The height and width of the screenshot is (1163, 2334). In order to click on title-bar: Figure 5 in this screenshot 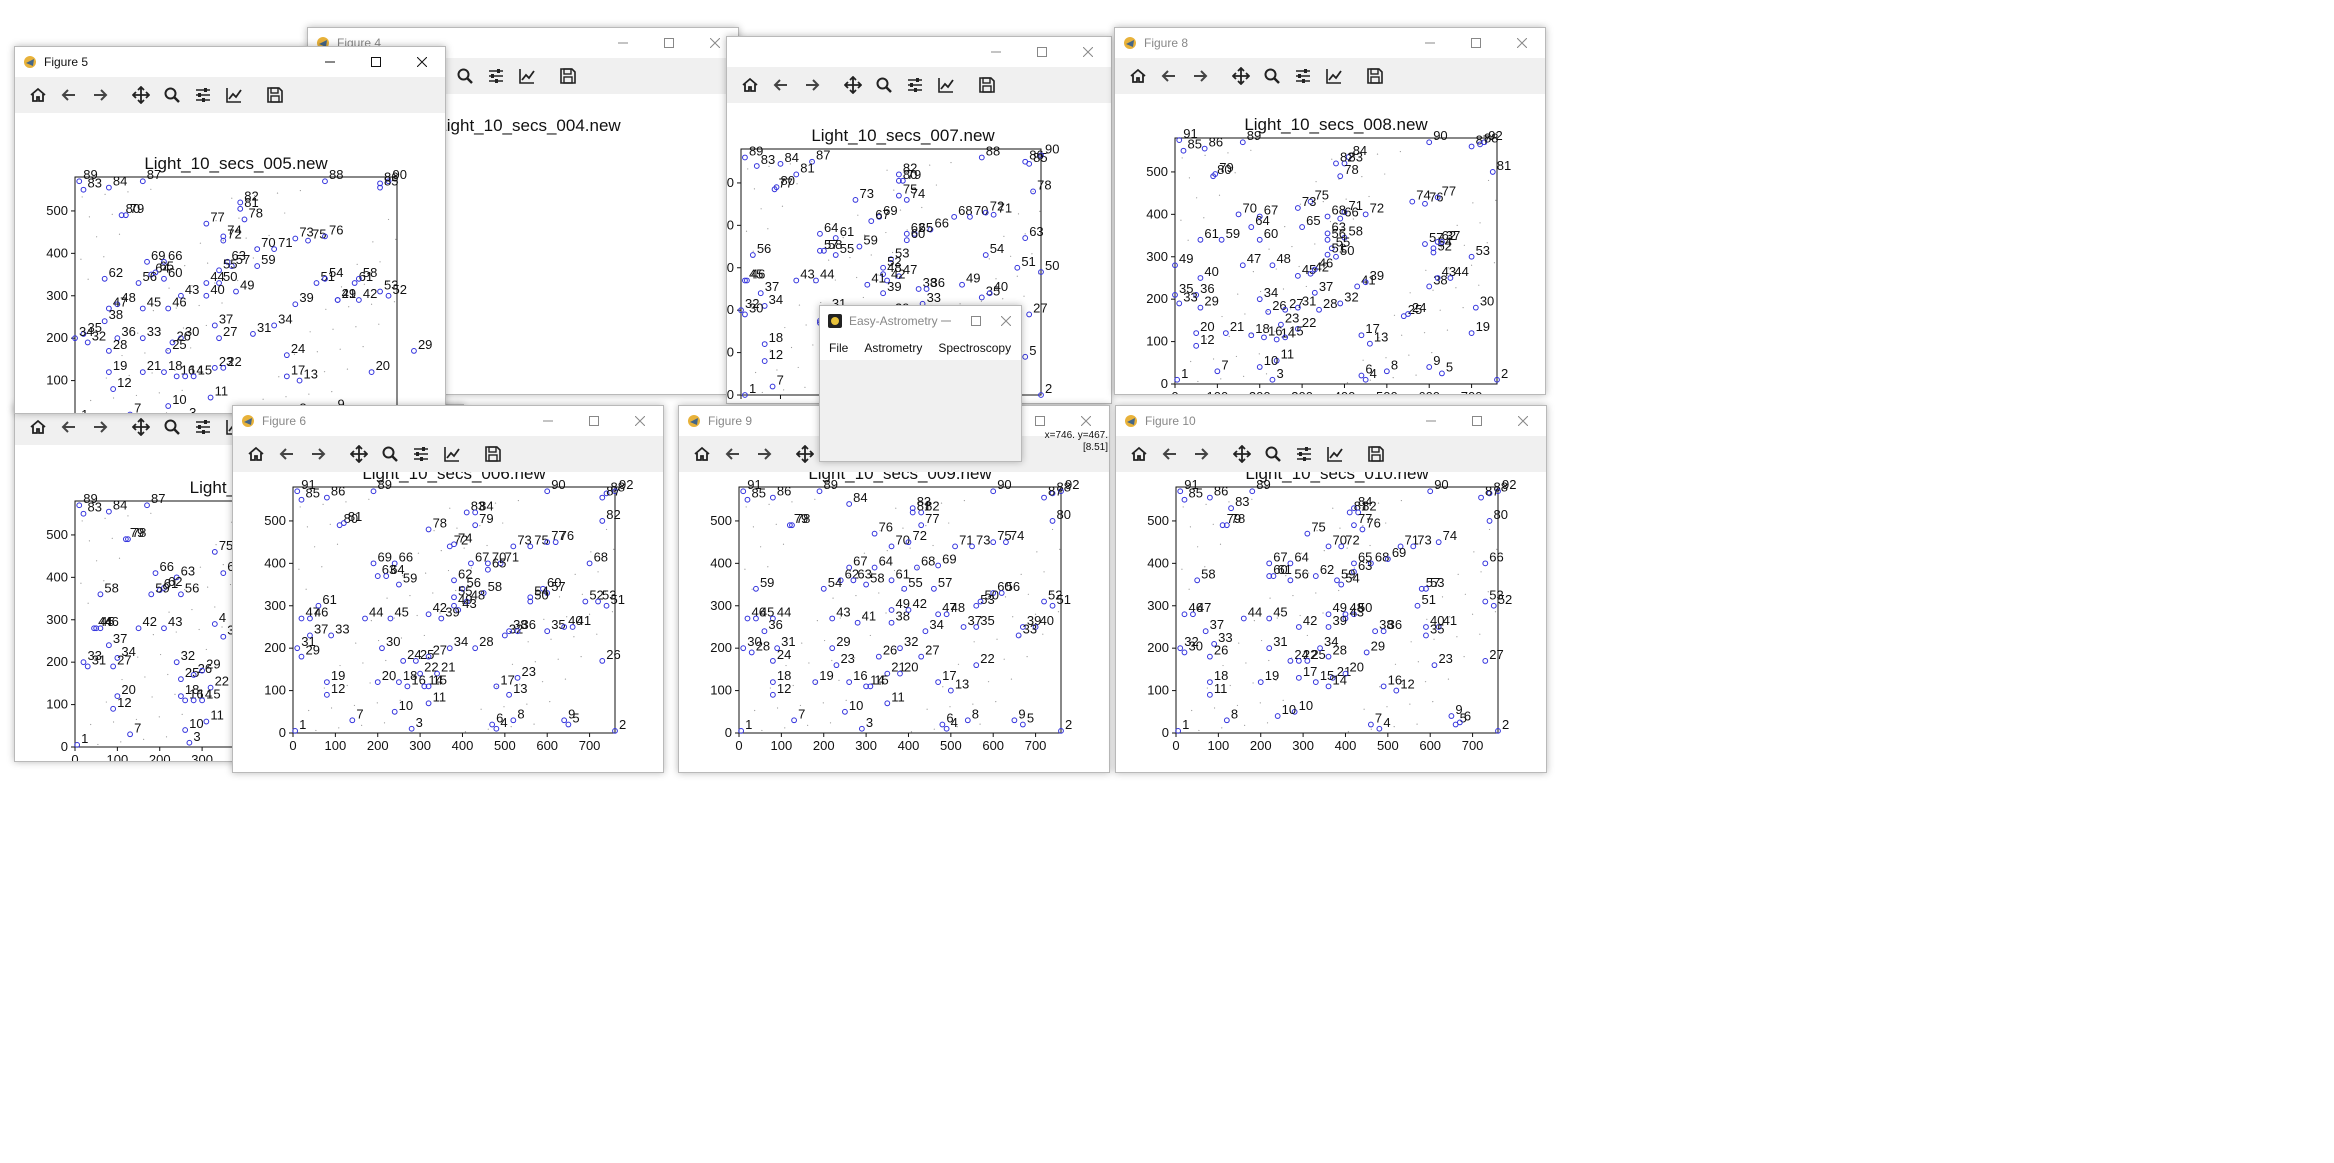, I will do `click(230, 62)`.